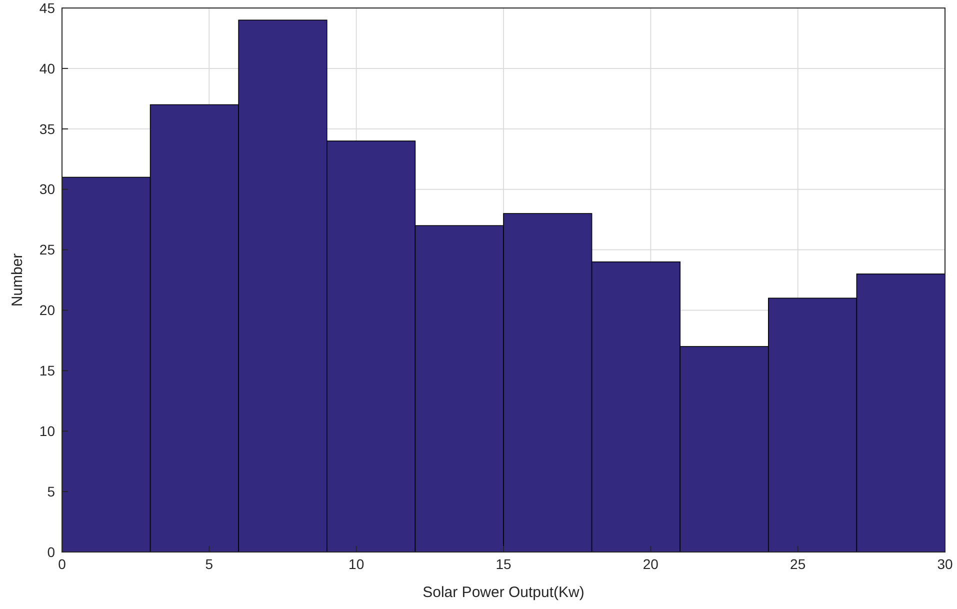 This screenshot has width=957, height=609. What do you see at coordinates (47, 128) in the screenshot?
I see `y-tick-label: 35` at bounding box center [47, 128].